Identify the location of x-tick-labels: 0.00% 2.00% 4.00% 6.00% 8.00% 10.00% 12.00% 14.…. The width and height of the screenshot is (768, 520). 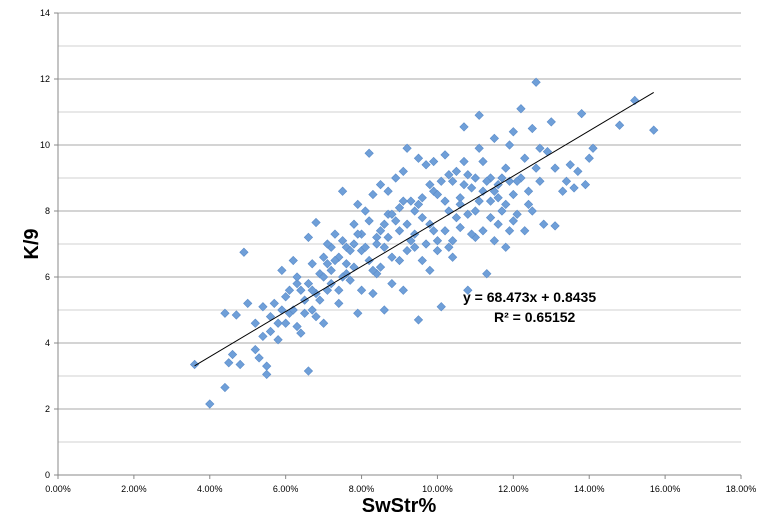
(400, 489).